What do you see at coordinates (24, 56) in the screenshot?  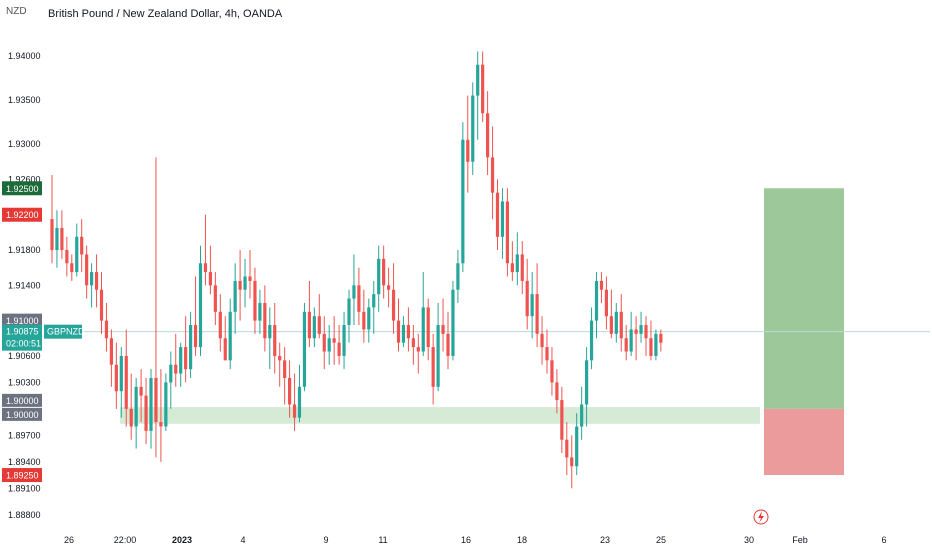 I see `y-tick-label: 1.94000` at bounding box center [24, 56].